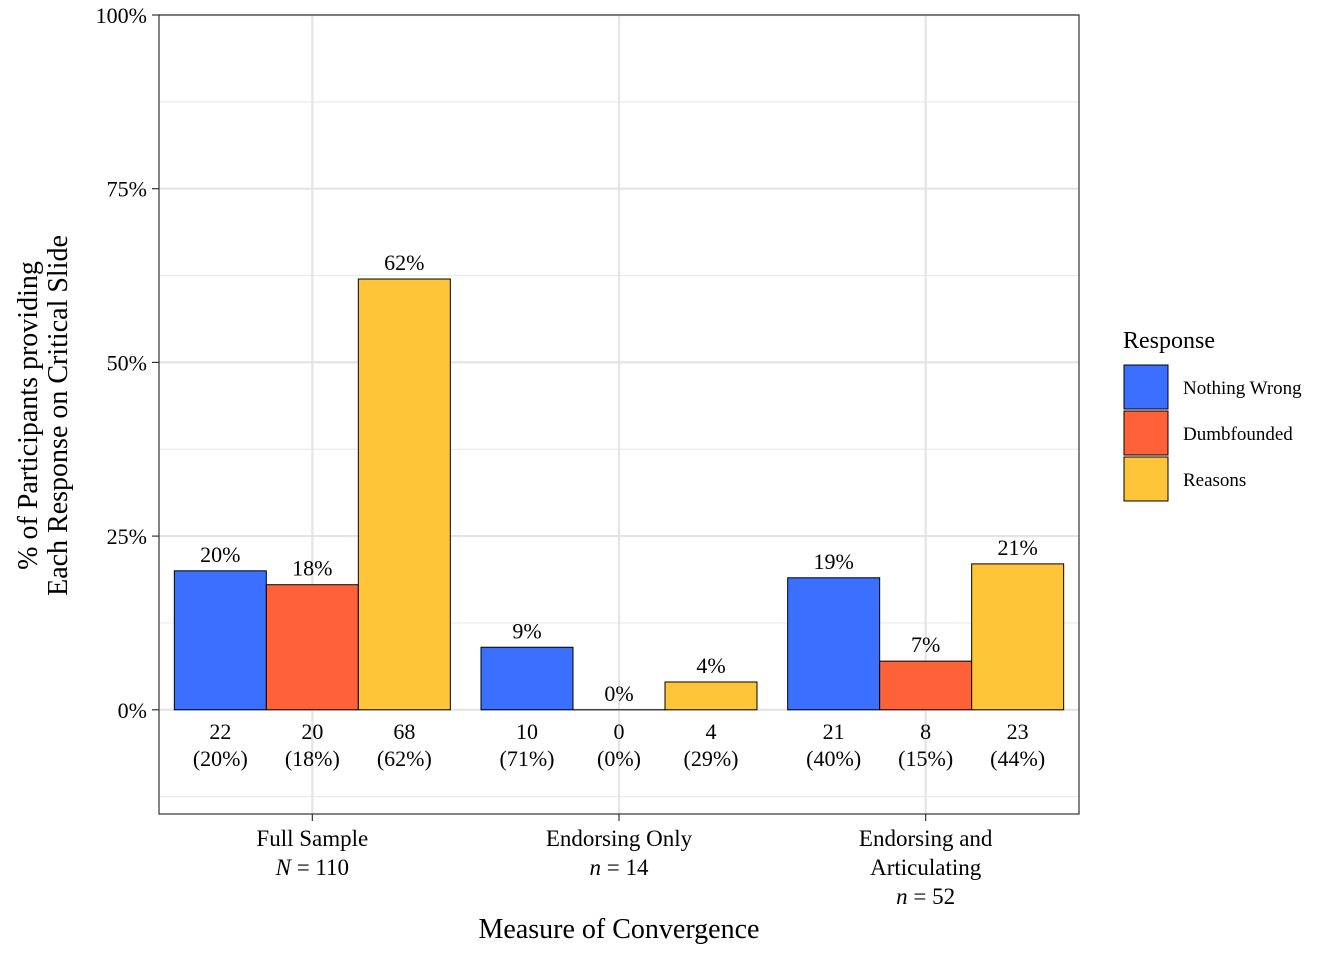  I want to click on bar-count-percent-label: (15%), so click(925, 758).